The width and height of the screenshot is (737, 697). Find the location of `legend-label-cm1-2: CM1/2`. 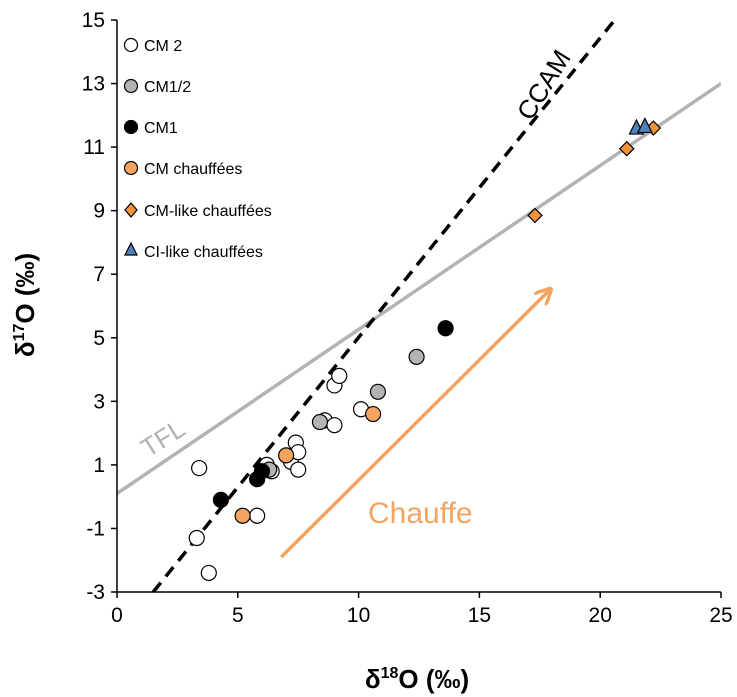

legend-label-cm1-2: CM1/2 is located at coordinates (167, 87).